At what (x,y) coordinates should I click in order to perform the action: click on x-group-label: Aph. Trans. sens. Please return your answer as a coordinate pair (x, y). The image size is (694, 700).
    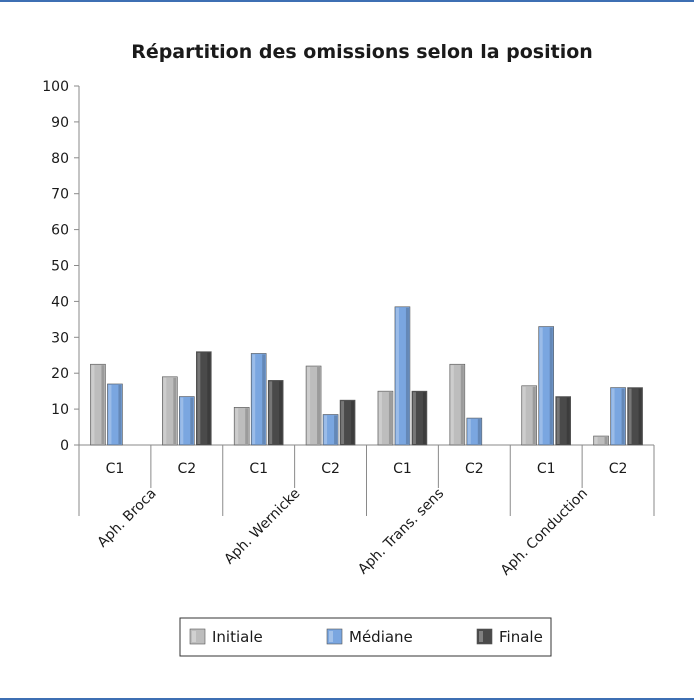
    Looking at the image, I should click on (401, 532).